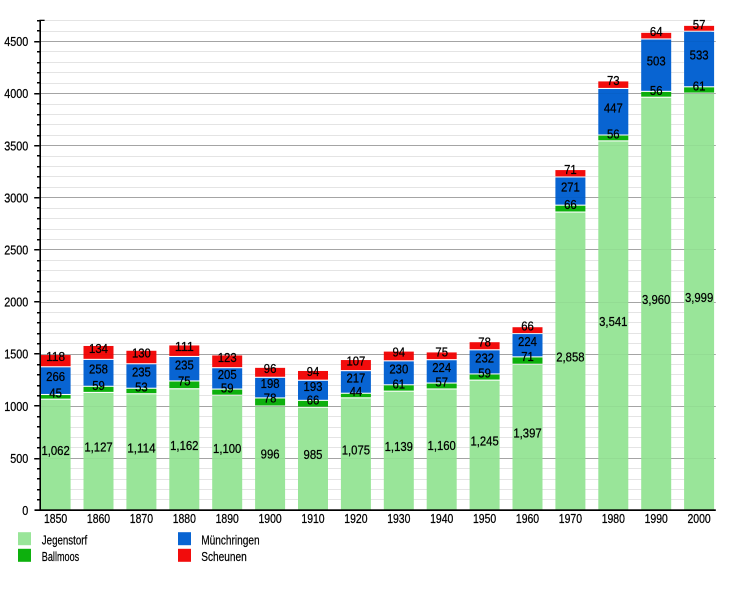 This screenshot has height=605, width=750. Describe the element at coordinates (141, 388) in the screenshot. I see `svg-text: 53` at that location.